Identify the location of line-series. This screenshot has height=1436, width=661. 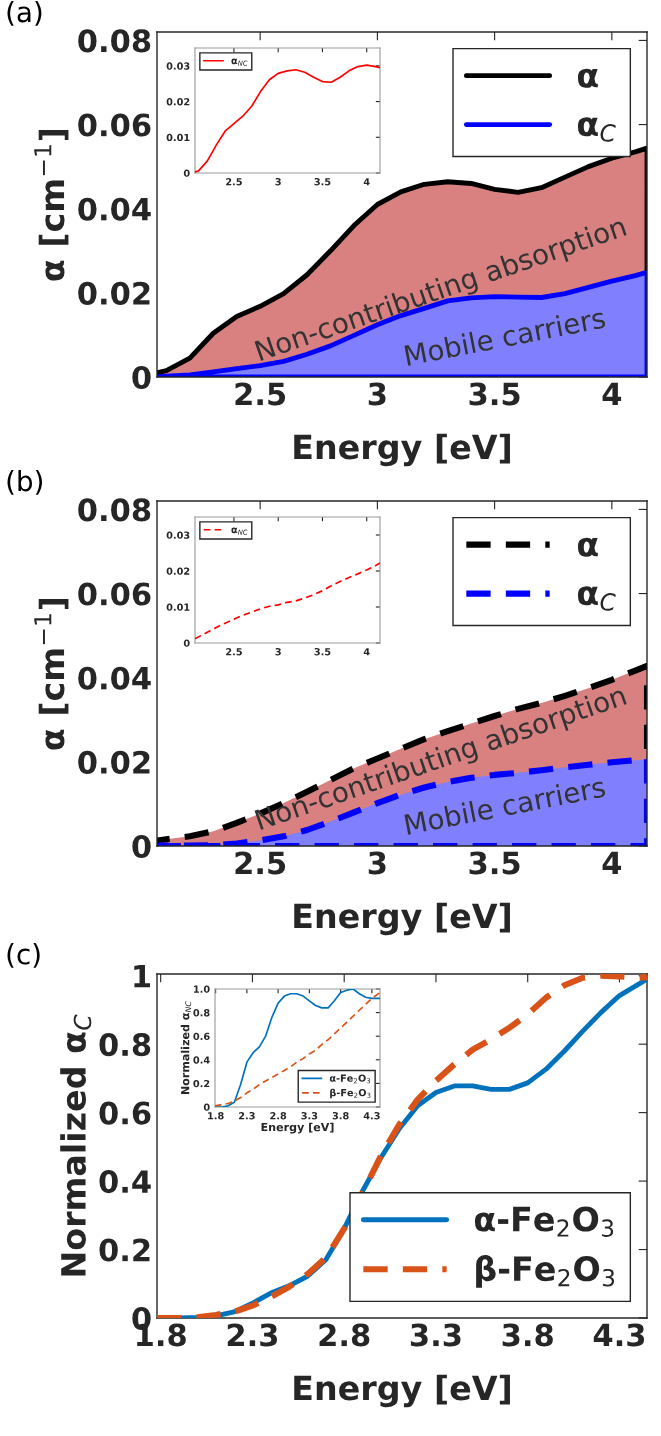
(287, 601).